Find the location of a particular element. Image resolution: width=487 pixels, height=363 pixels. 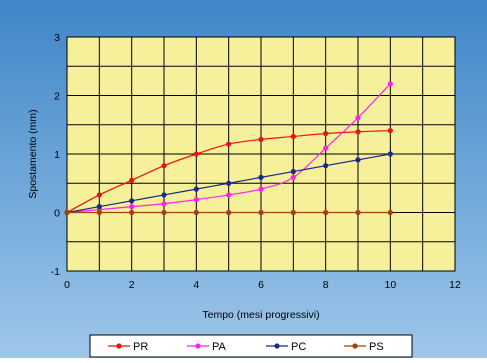

legend-item-pc: PC is located at coordinates (286, 347).